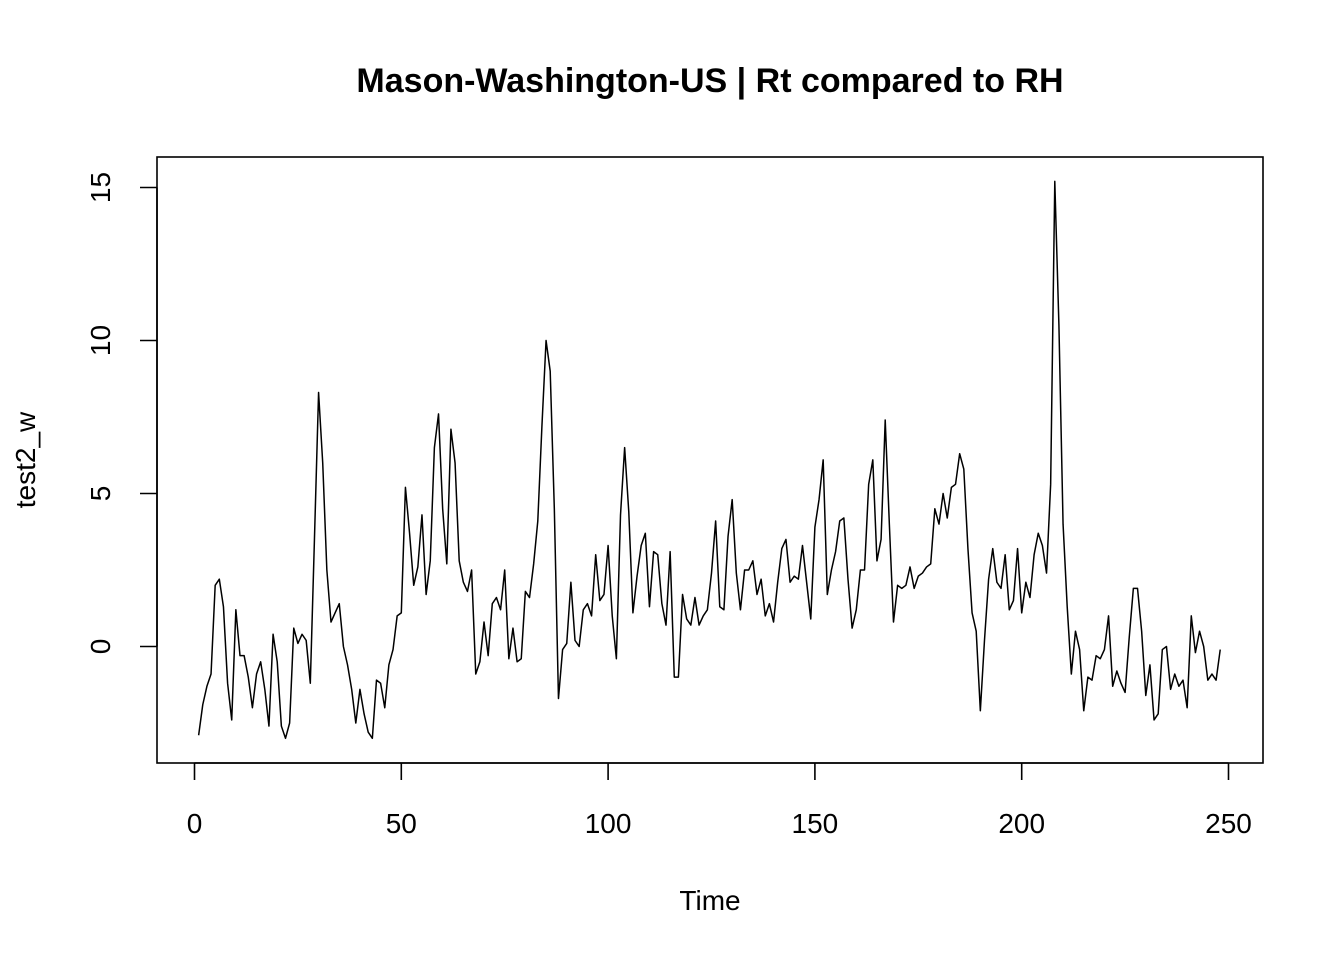 Image resolution: width=1344 pixels, height=960 pixels. Describe the element at coordinates (100, 494) in the screenshot. I see `y-tick-label: 5` at that location.